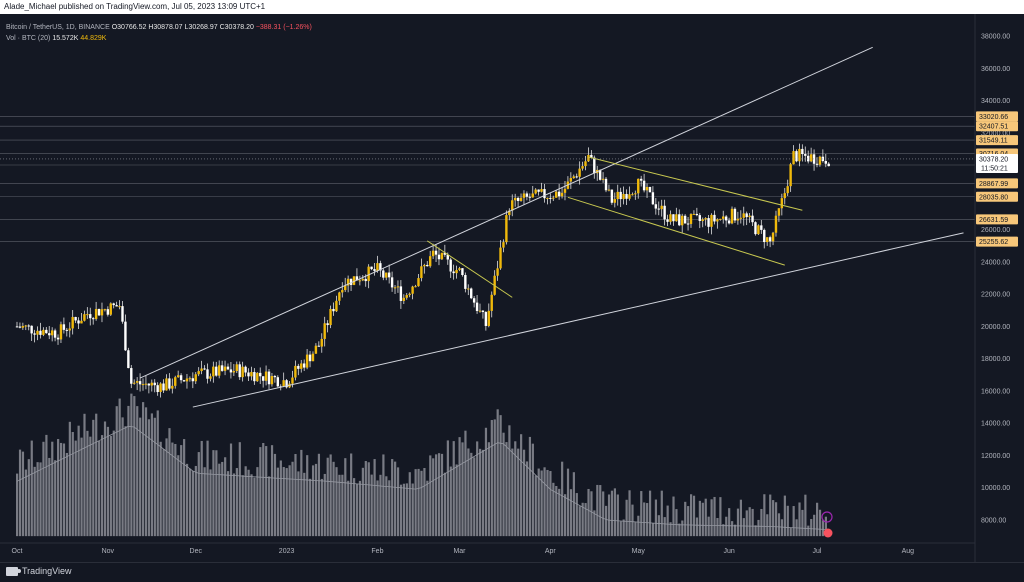 Image resolution: width=1024 pixels, height=582 pixels. Describe the element at coordinates (17, 551) in the screenshot. I see `x-tick-label: Oct` at that location.